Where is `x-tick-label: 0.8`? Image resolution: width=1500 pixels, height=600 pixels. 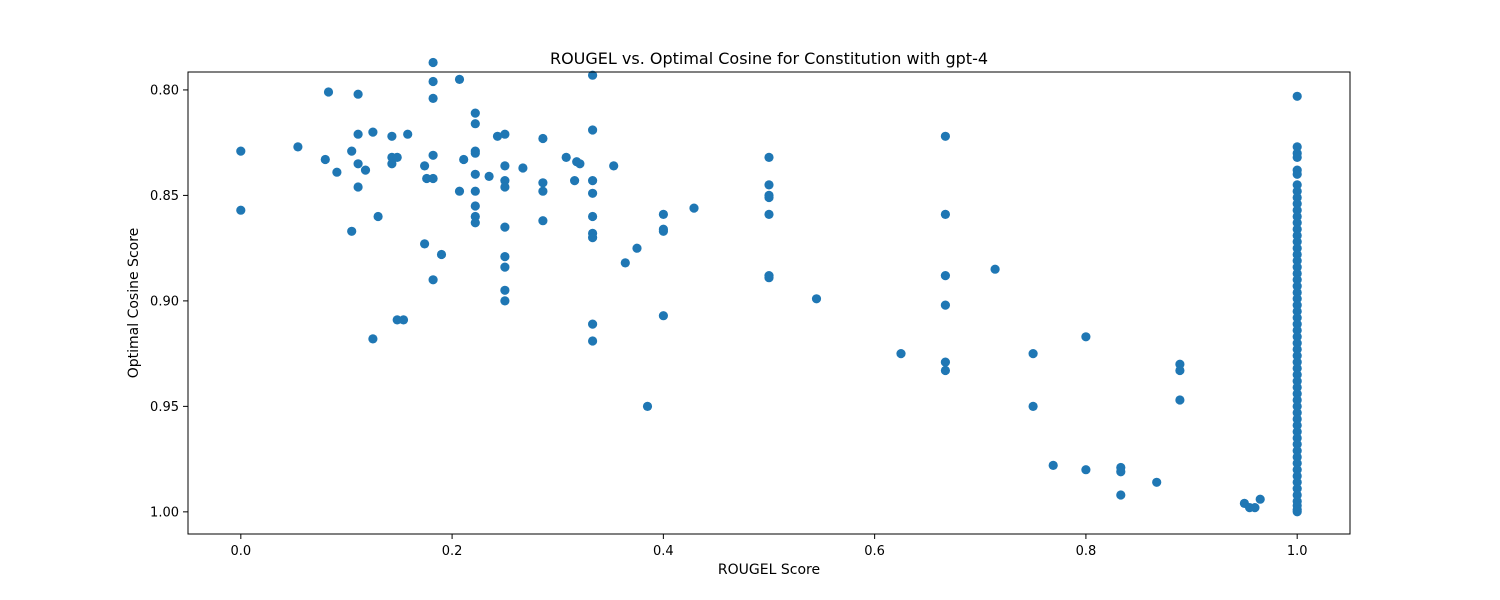
x-tick-label: 0.8 is located at coordinates (1086, 551).